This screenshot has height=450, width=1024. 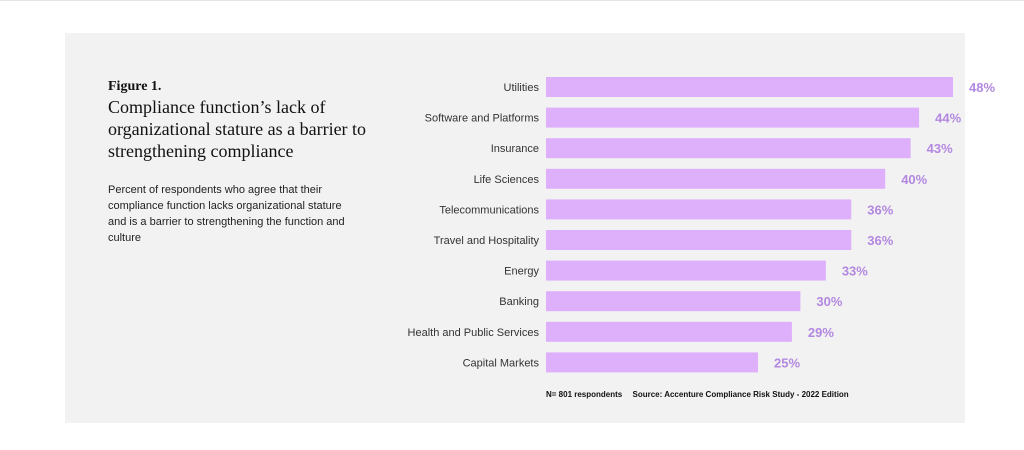 What do you see at coordinates (501, 363) in the screenshot?
I see `category-label: Capital Markets` at bounding box center [501, 363].